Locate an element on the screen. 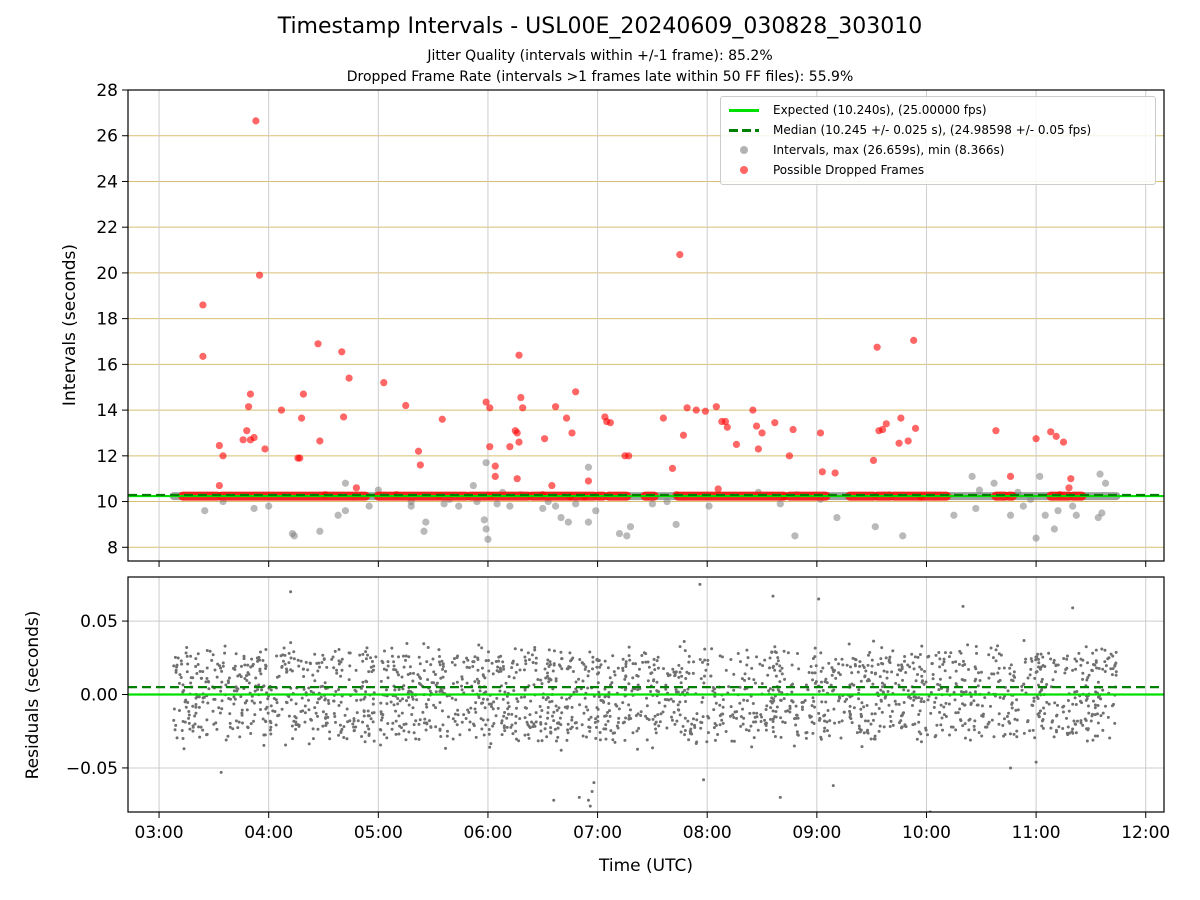  interval-y-tick-label: 12 is located at coordinates (107, 457).